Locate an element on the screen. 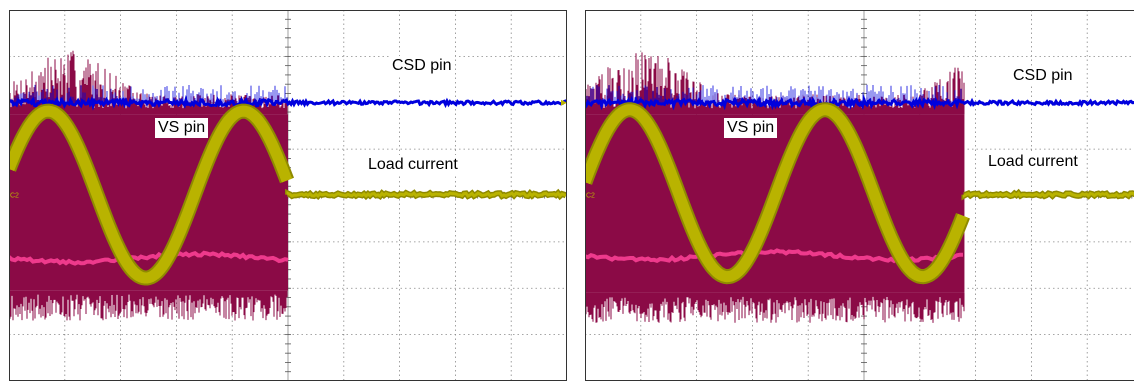 The width and height of the screenshot is (1134, 386). vs-pin-burst is located at coordinates (148, 202).